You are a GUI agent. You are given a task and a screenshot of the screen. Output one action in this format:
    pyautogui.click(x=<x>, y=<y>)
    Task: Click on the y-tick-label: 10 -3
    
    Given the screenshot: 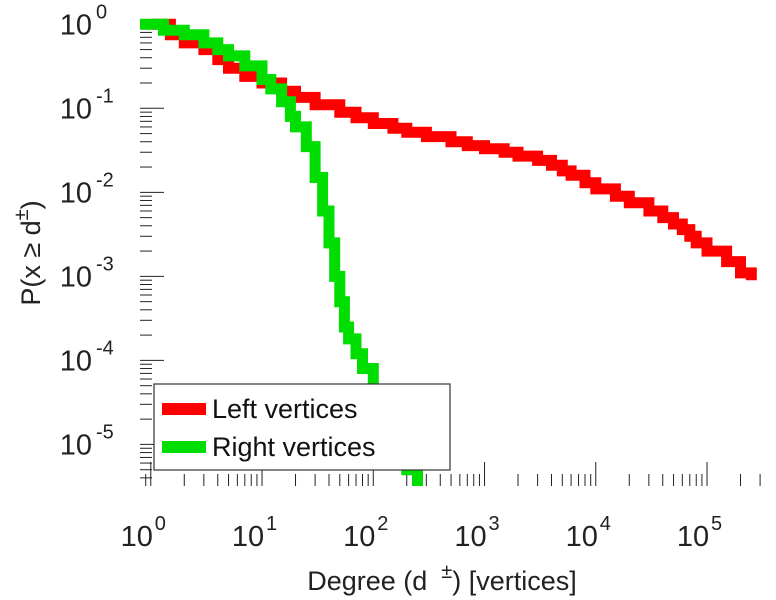 What is the action you would take?
    pyautogui.click(x=87, y=273)
    